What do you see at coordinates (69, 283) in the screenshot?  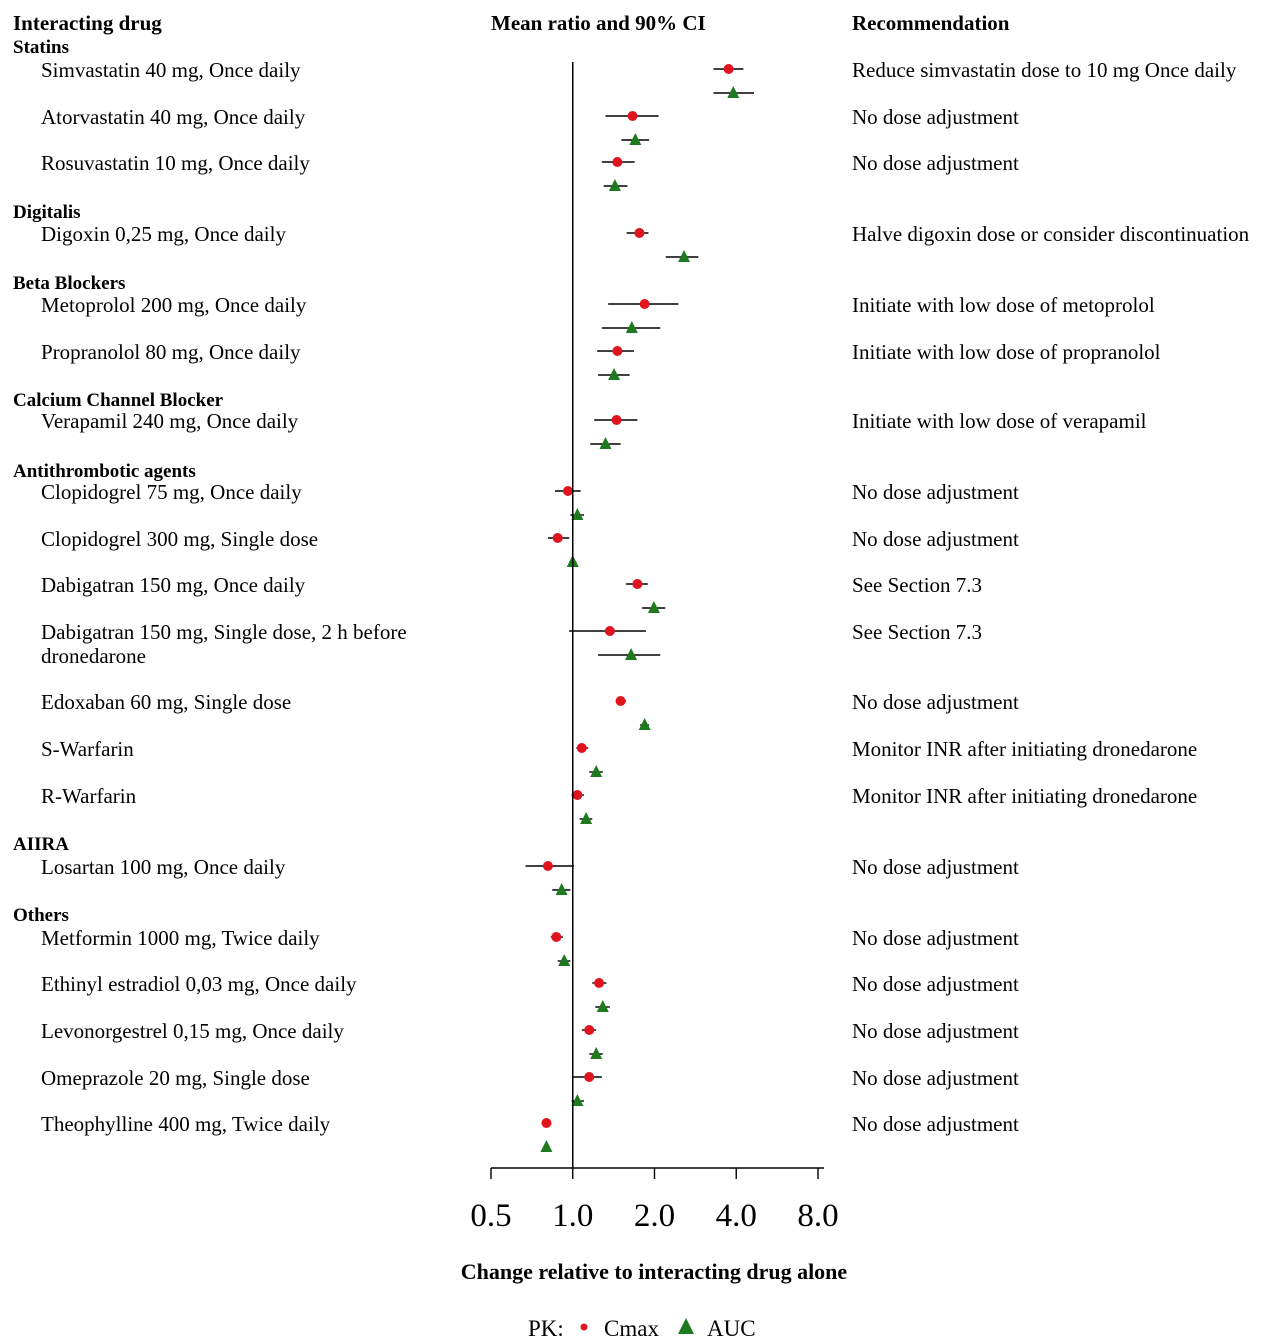 I see `group-label: Beta Blockers` at bounding box center [69, 283].